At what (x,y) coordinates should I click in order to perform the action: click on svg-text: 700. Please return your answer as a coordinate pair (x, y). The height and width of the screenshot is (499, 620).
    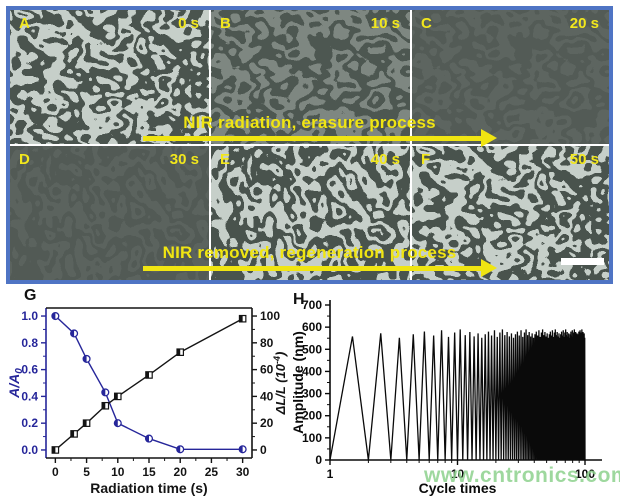
    Looking at the image, I should click on (312, 305).